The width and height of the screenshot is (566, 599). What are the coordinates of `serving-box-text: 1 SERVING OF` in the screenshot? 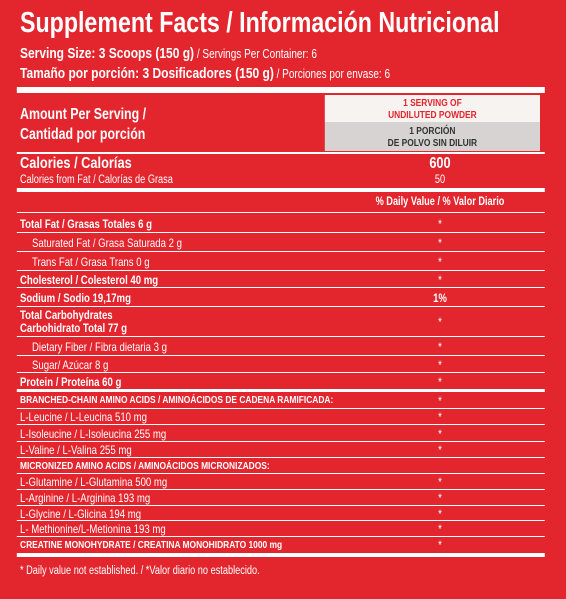 It's located at (432, 103).